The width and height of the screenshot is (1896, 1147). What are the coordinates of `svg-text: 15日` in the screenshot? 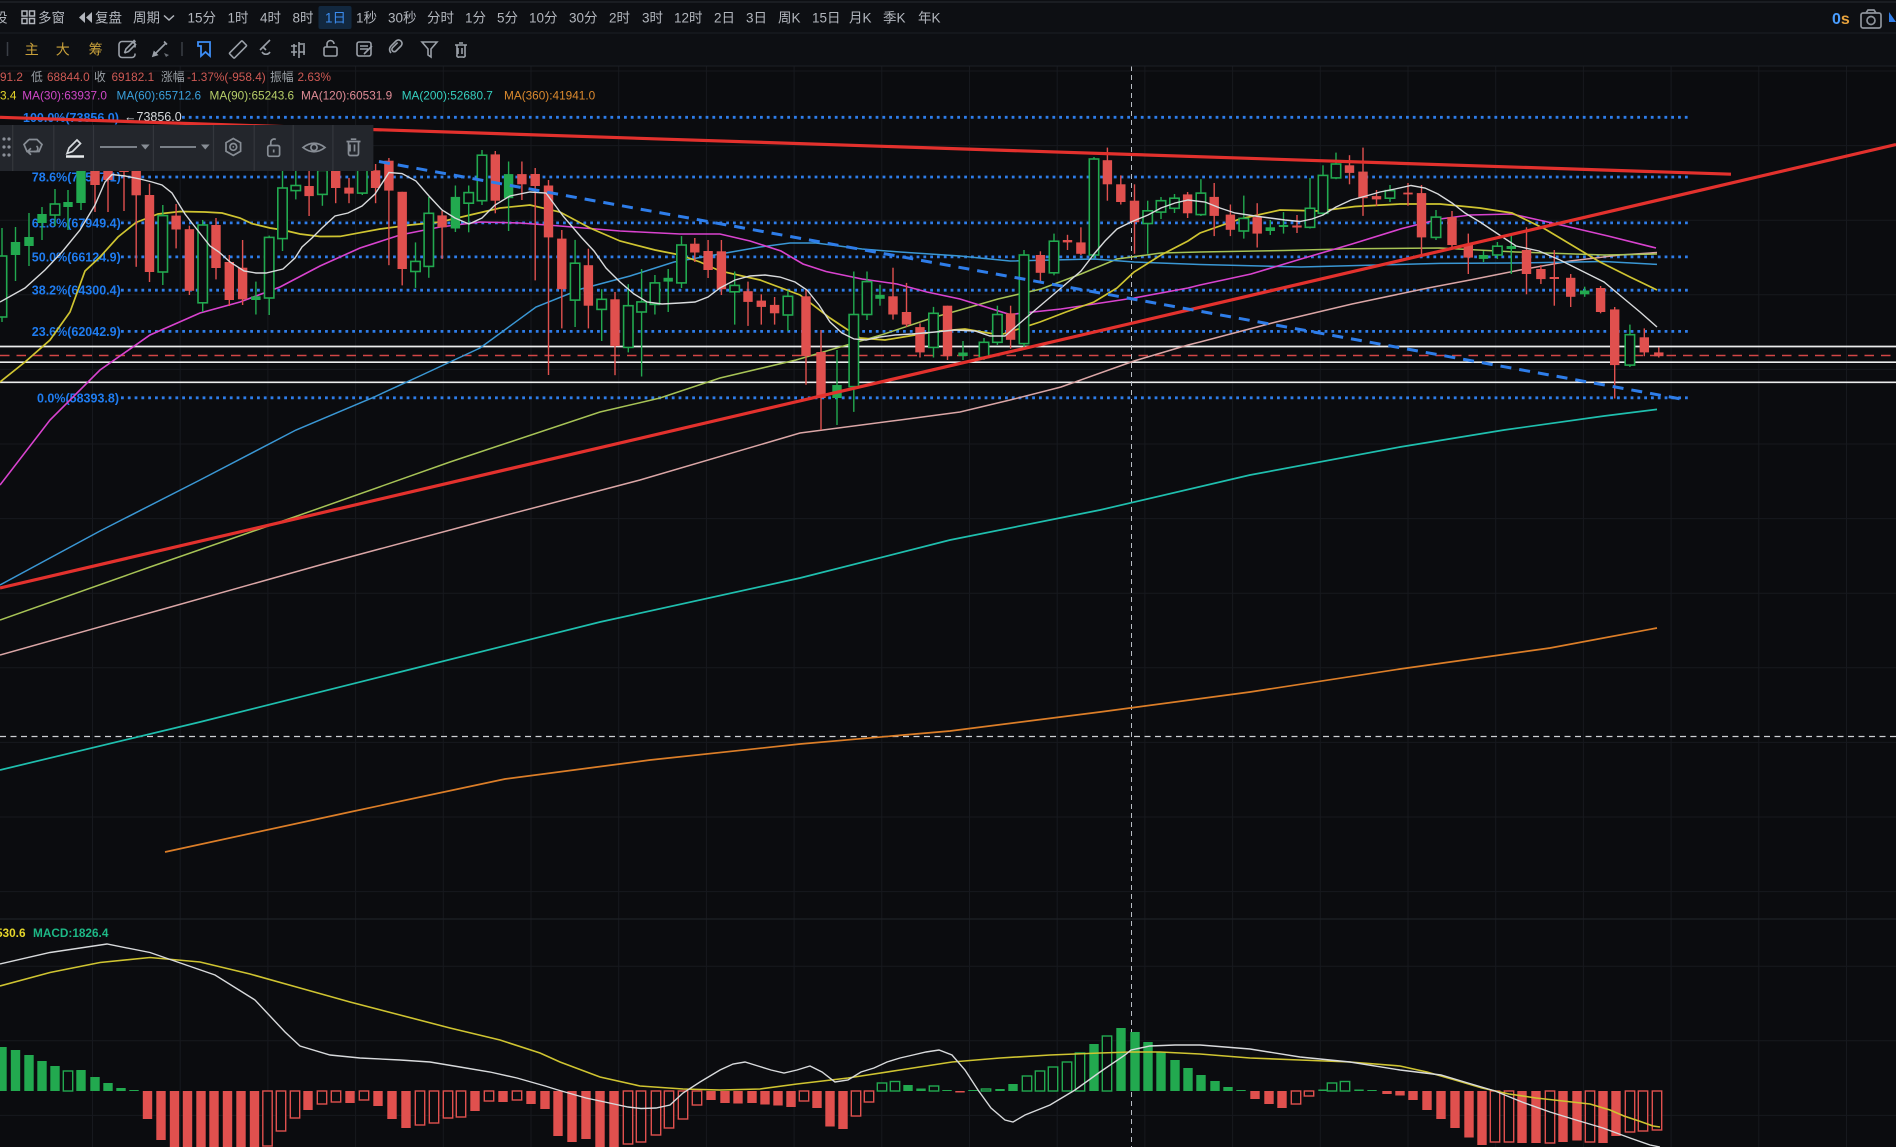 It's located at (826, 18).